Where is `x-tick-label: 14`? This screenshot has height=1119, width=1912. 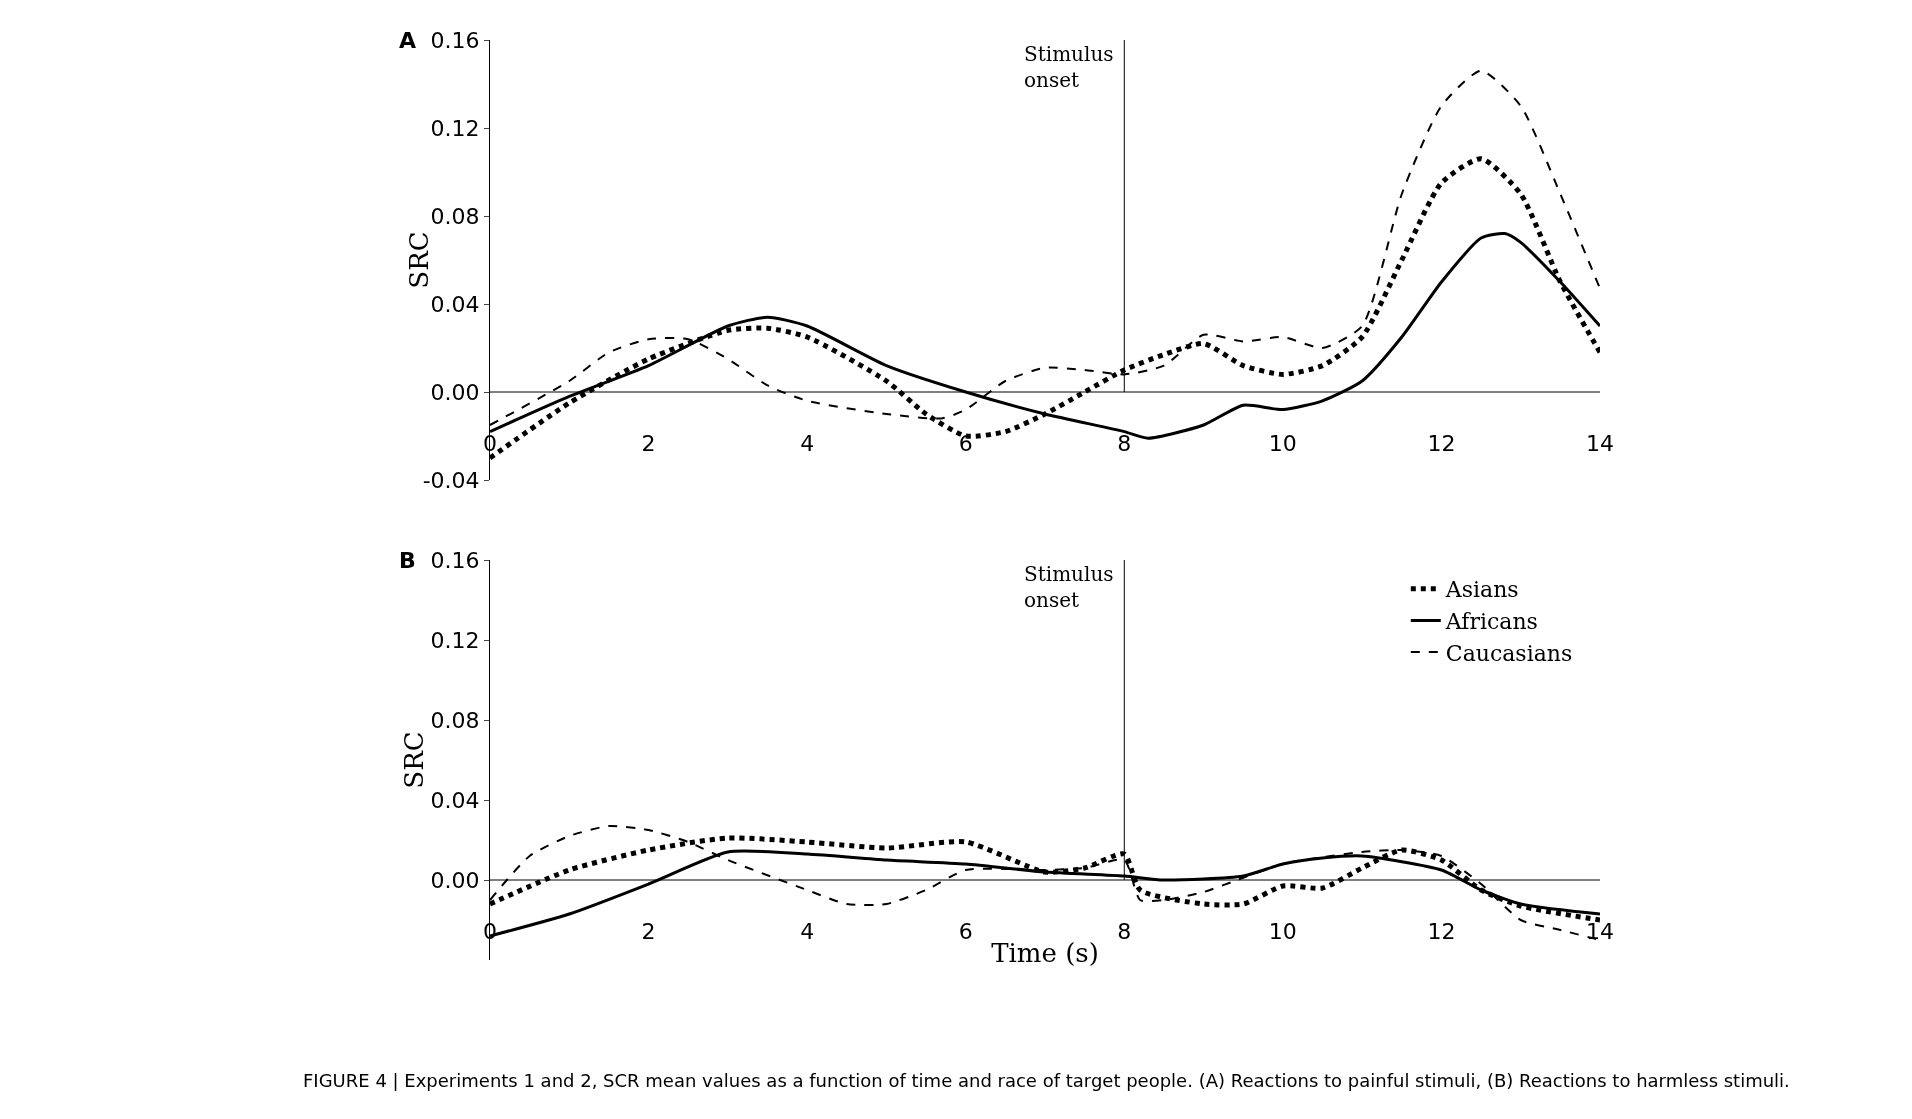
x-tick-label: 14 is located at coordinates (1600, 443).